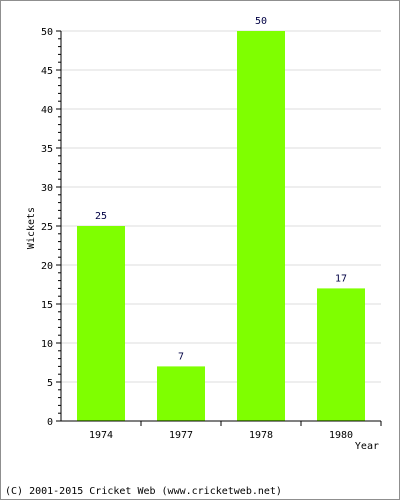 Image resolution: width=400 pixels, height=500 pixels. Describe the element at coordinates (261, 435) in the screenshot. I see `x-tick-label: 1978` at that location.